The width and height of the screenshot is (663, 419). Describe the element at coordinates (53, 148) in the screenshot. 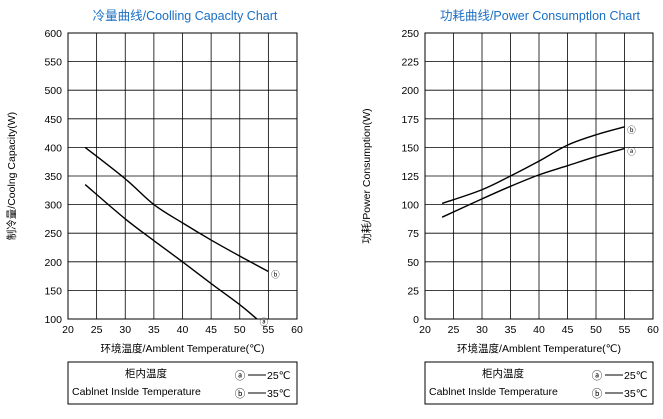

I see `y-tick-label: 400` at that location.